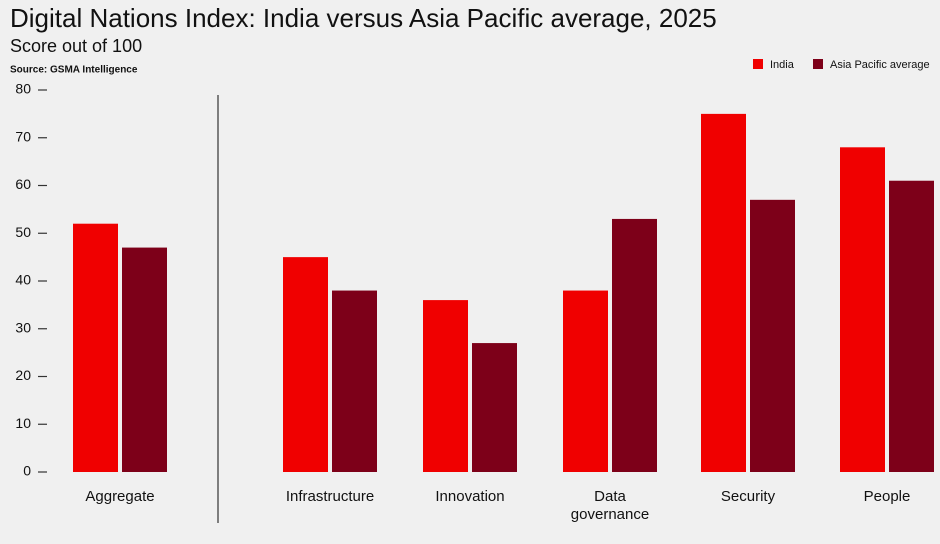 The width and height of the screenshot is (940, 544). Describe the element at coordinates (880, 65) in the screenshot. I see `legend-label: Asia Pacific average` at that location.